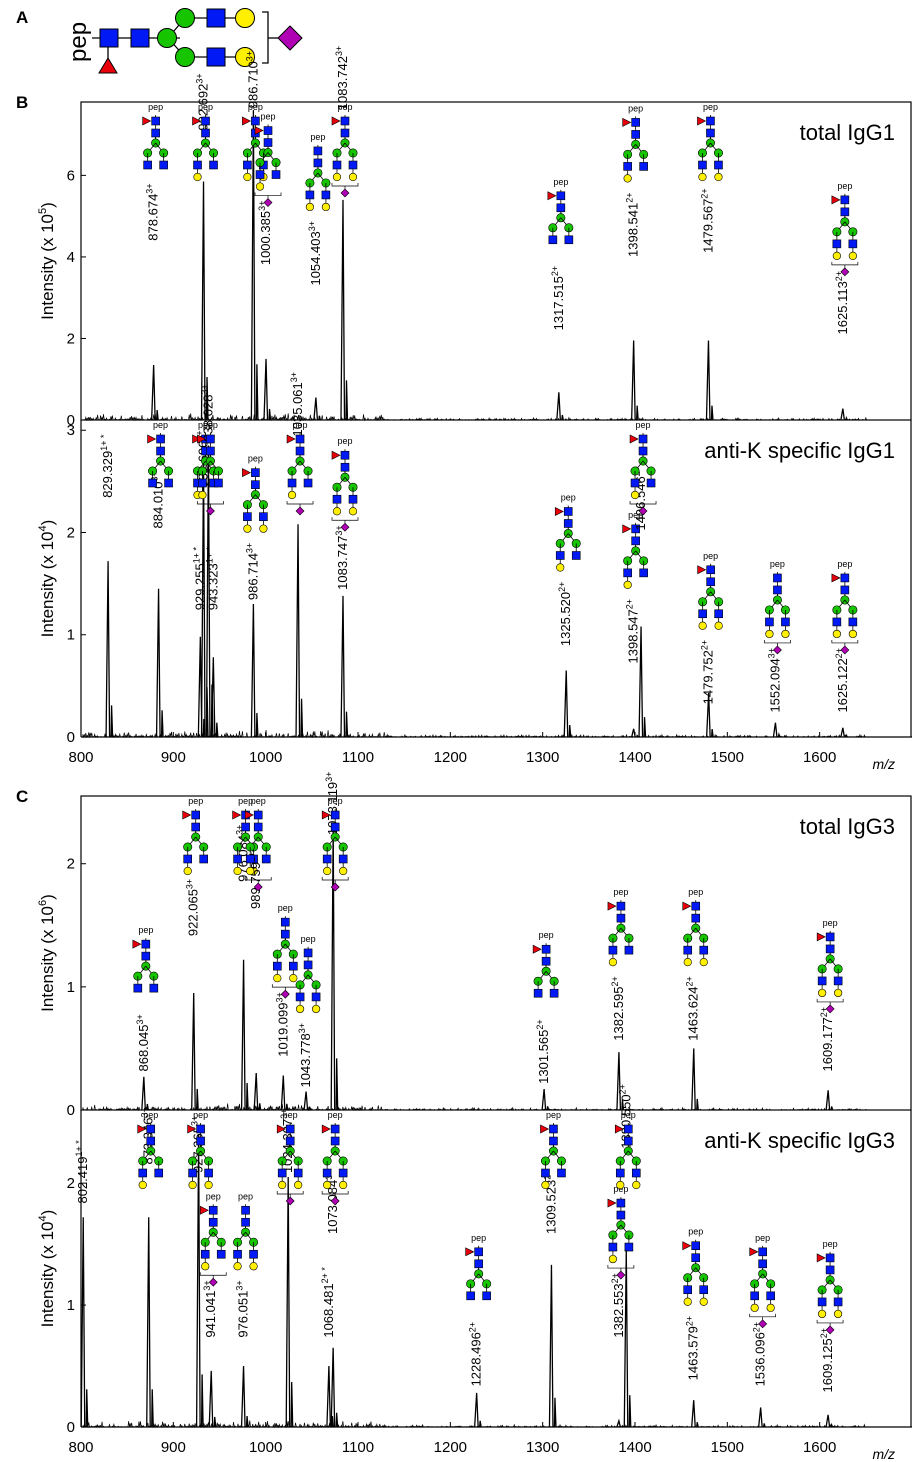 The image size is (912, 1462). Describe the element at coordinates (47, 579) in the screenshot. I see `y-axis-label: Intensity (x 104)` at that location.